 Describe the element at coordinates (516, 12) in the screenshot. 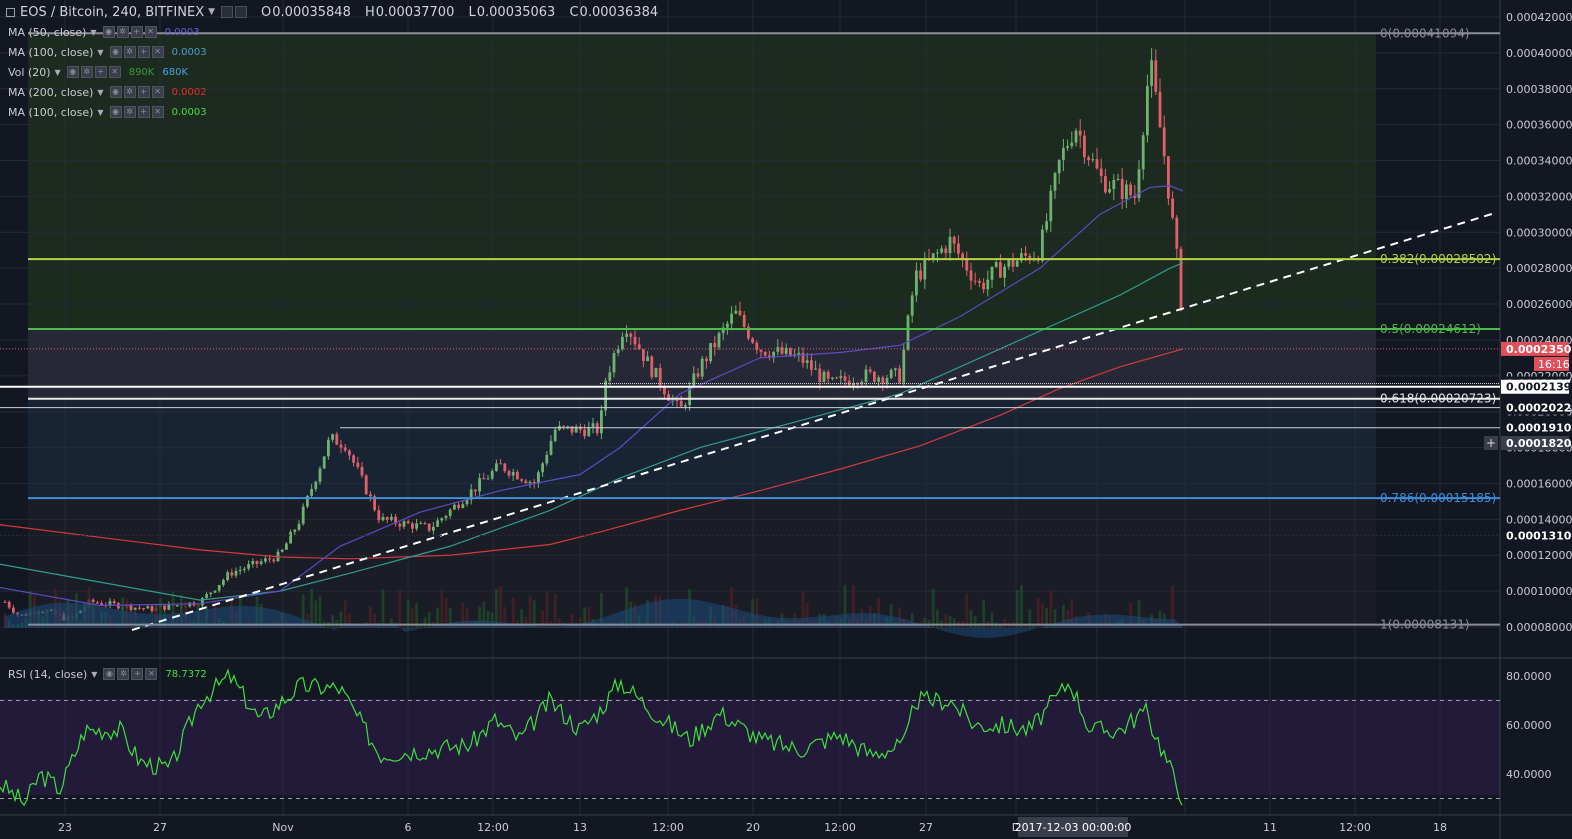

I see `low-value: 0.00035063` at that location.